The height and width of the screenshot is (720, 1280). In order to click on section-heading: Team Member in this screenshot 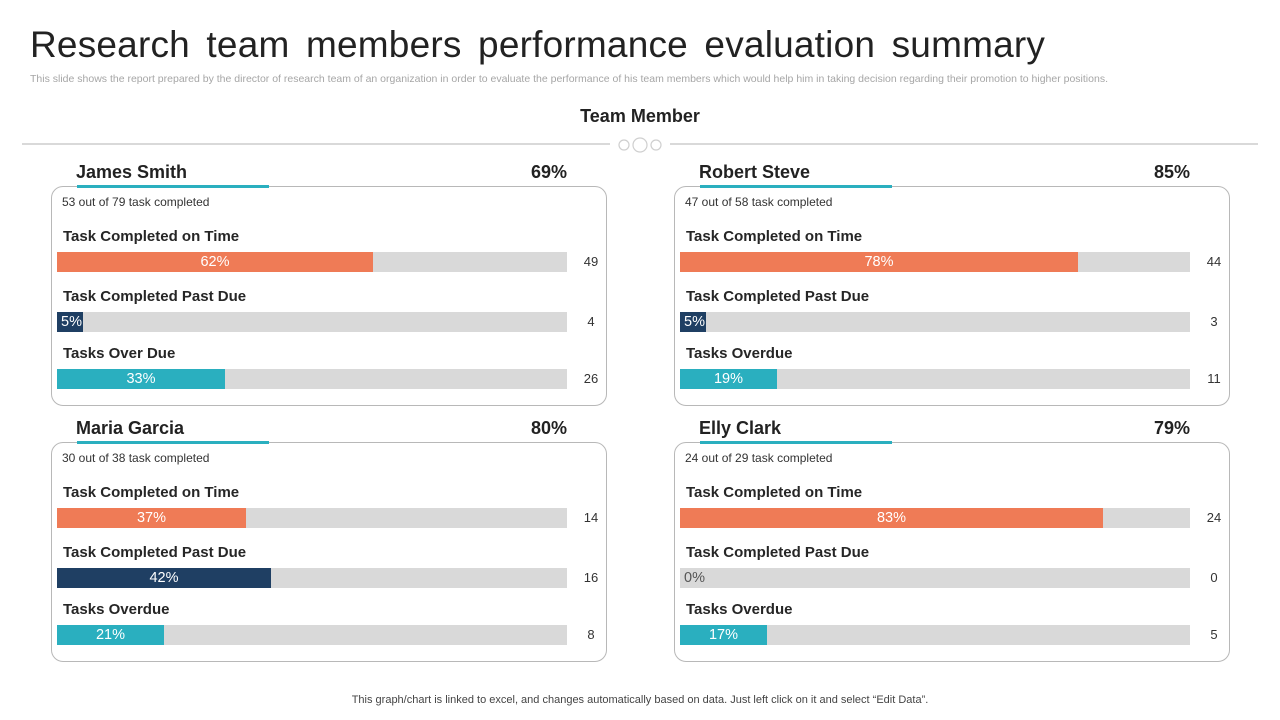, I will do `click(640, 116)`.